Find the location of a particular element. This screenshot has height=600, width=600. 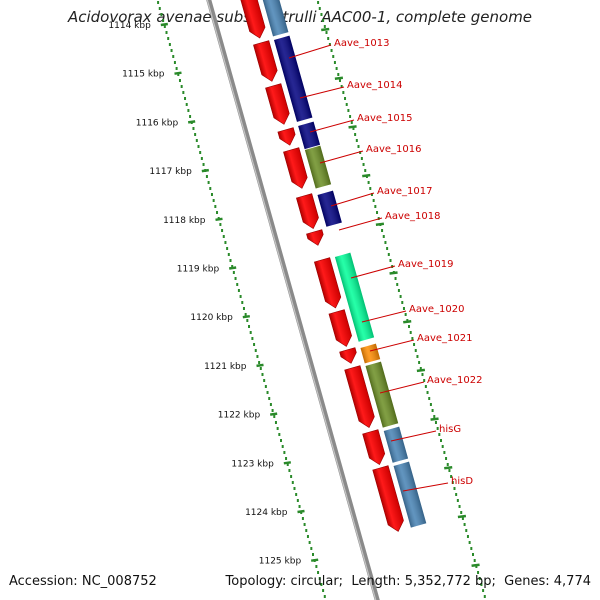

gene-label: Aave_1015 is located at coordinates (385, 118).